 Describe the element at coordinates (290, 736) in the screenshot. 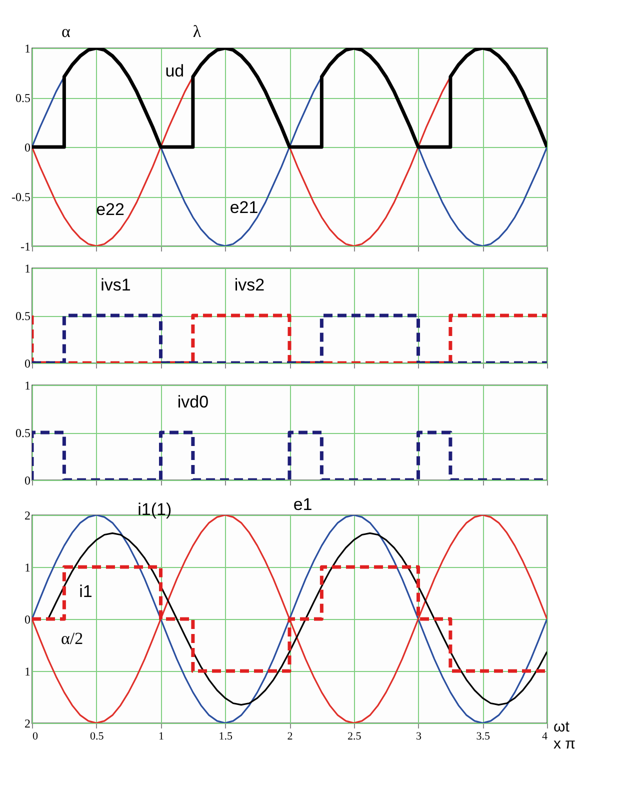

I see `x-tick-label: 2` at that location.